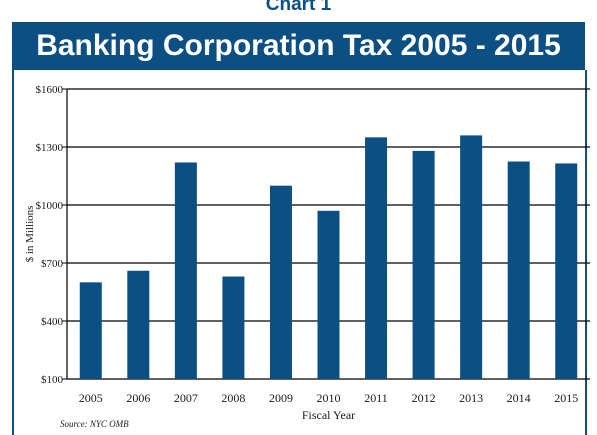 The image size is (597, 435). Describe the element at coordinates (471, 257) in the screenshot. I see `bar-2013` at that location.